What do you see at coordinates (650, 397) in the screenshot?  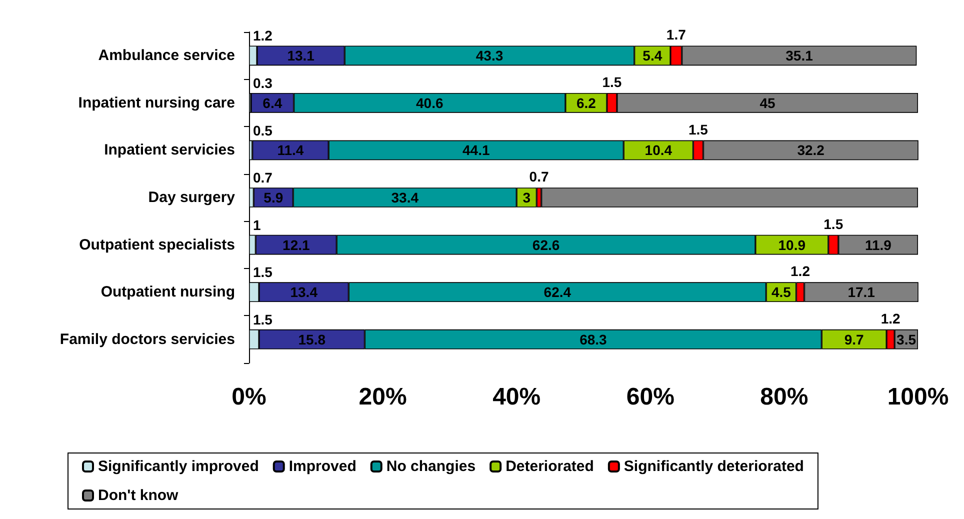 I see `x-tick-label: 60%` at bounding box center [650, 397].